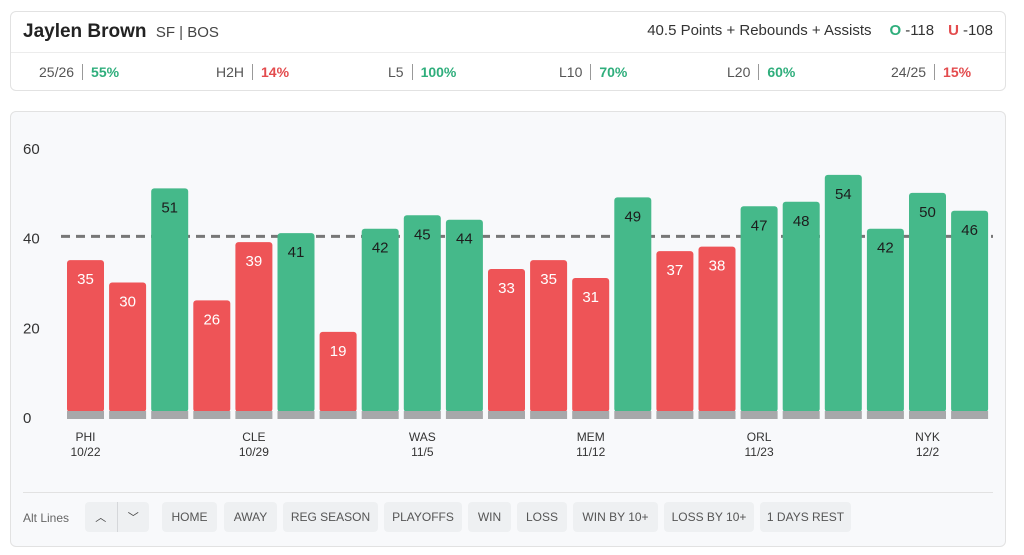  What do you see at coordinates (759, 225) in the screenshot?
I see `bar-value-label: 47` at bounding box center [759, 225].